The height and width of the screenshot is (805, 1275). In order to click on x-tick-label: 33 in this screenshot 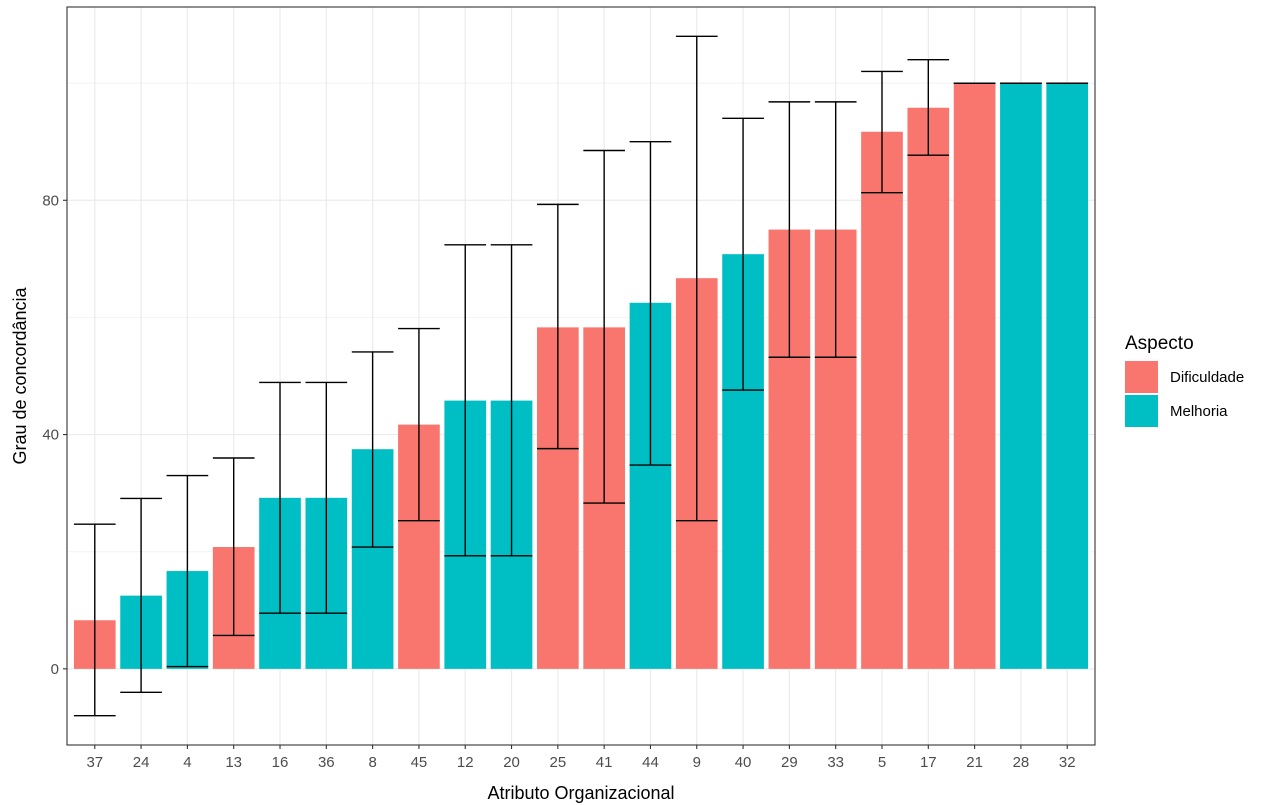, I will do `click(835, 762)`.